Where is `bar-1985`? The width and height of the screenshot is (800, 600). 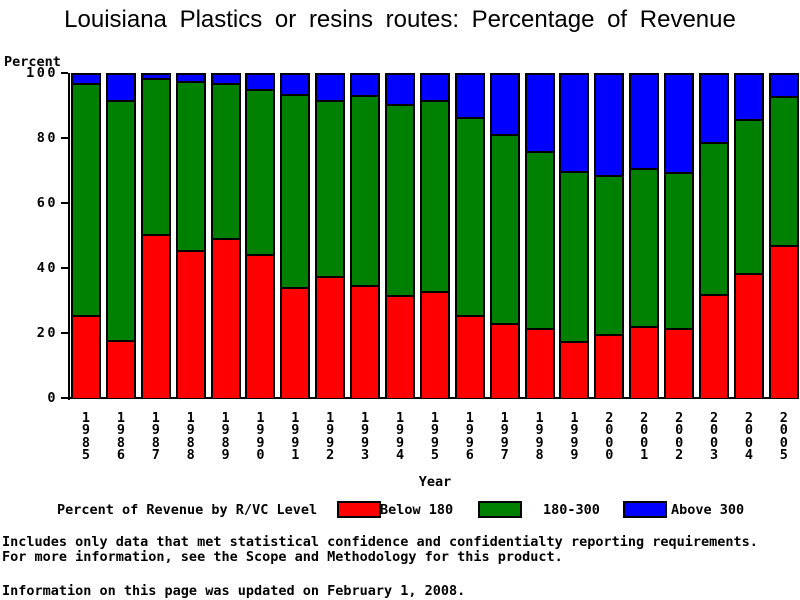 bar-1985 is located at coordinates (86, 235).